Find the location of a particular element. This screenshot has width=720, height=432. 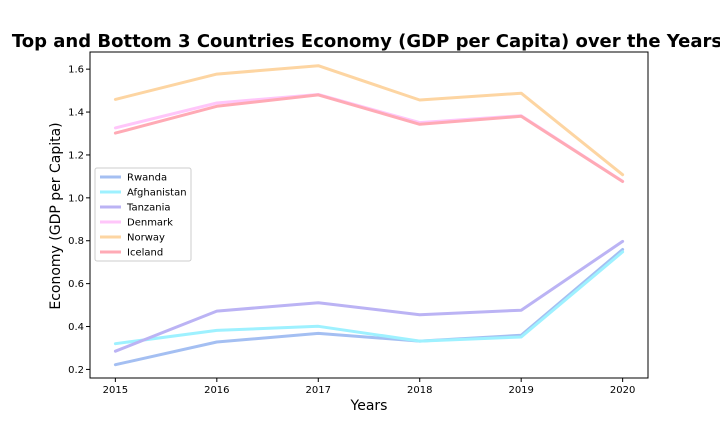

x-axis-label: Years is located at coordinates (369, 406).